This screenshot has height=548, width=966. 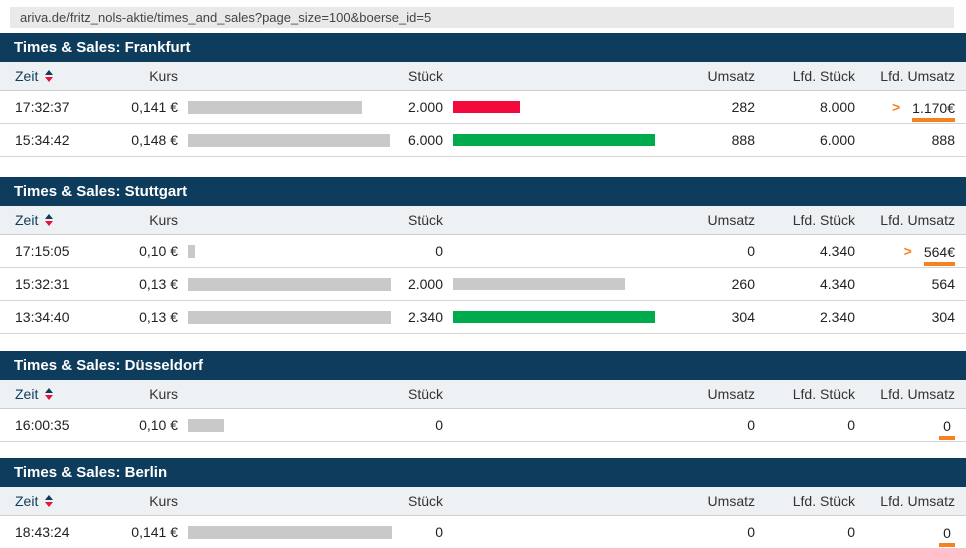 What do you see at coordinates (743, 107) in the screenshot?
I see `cell-umsatz: 282` at bounding box center [743, 107].